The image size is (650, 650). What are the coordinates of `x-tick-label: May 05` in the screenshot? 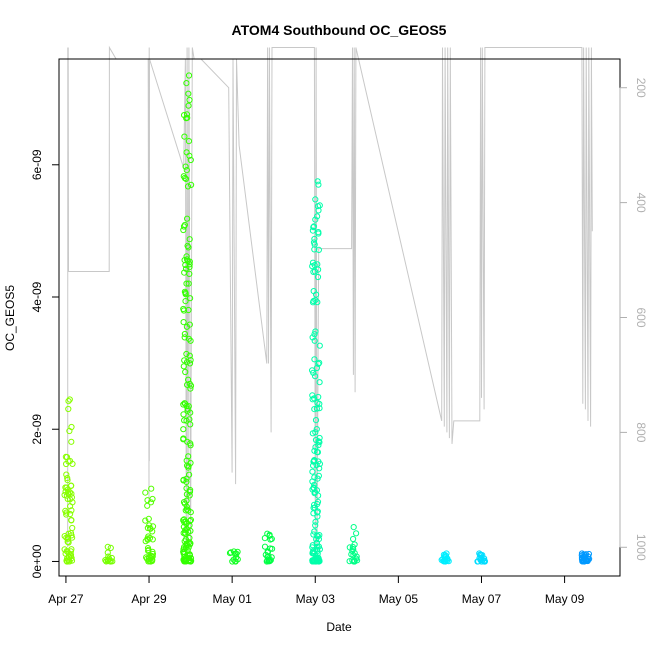 It's located at (399, 599).